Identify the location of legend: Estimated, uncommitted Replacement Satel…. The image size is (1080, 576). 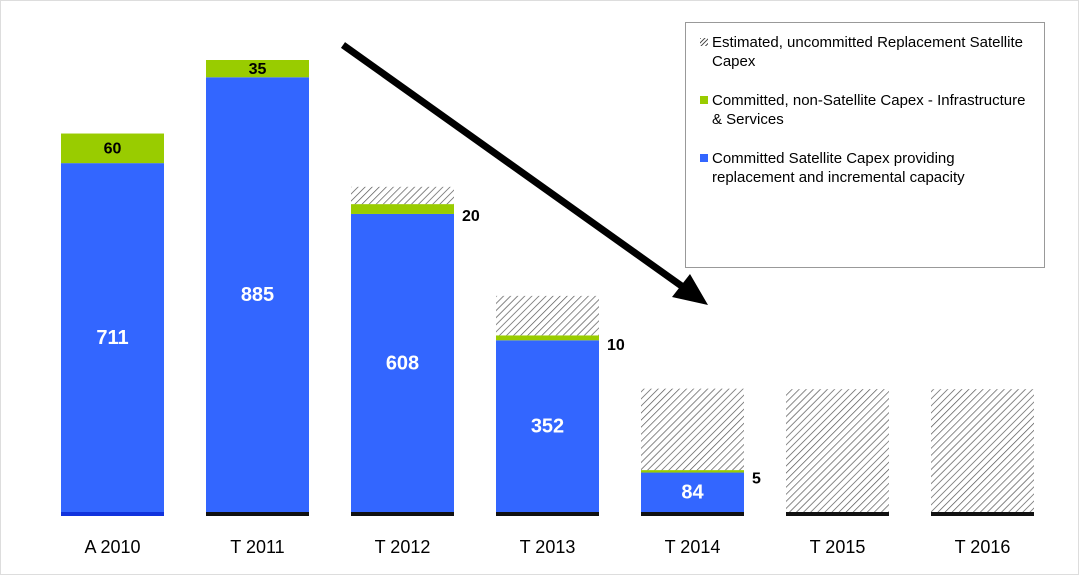
(865, 145).